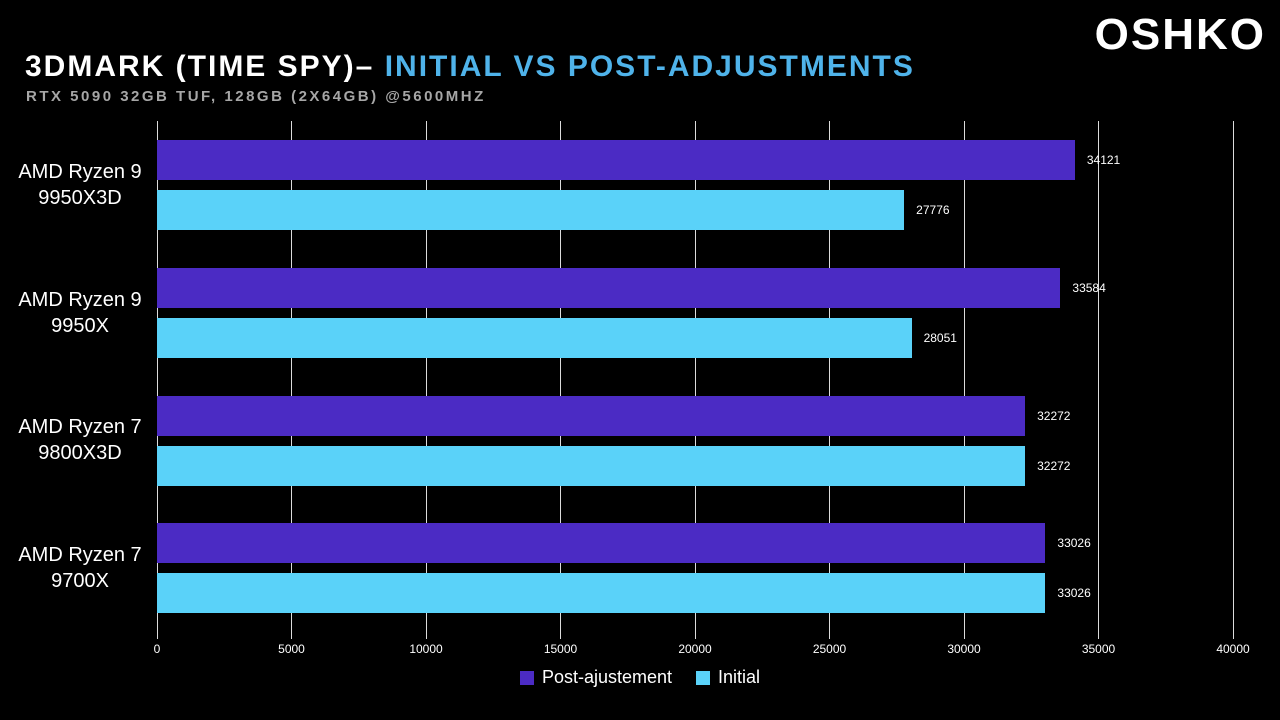 This screenshot has height=720, width=1280. Describe the element at coordinates (526, 677) in the screenshot. I see `legend-swatch-post-adjustment` at that location.